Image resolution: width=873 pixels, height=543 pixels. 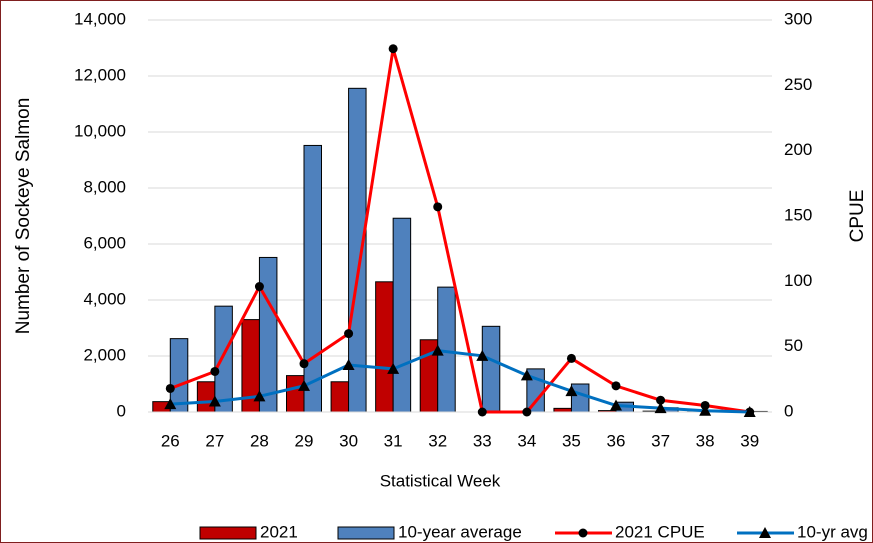 What do you see at coordinates (749, 440) in the screenshot?
I see `x-tick-label: 39` at bounding box center [749, 440].